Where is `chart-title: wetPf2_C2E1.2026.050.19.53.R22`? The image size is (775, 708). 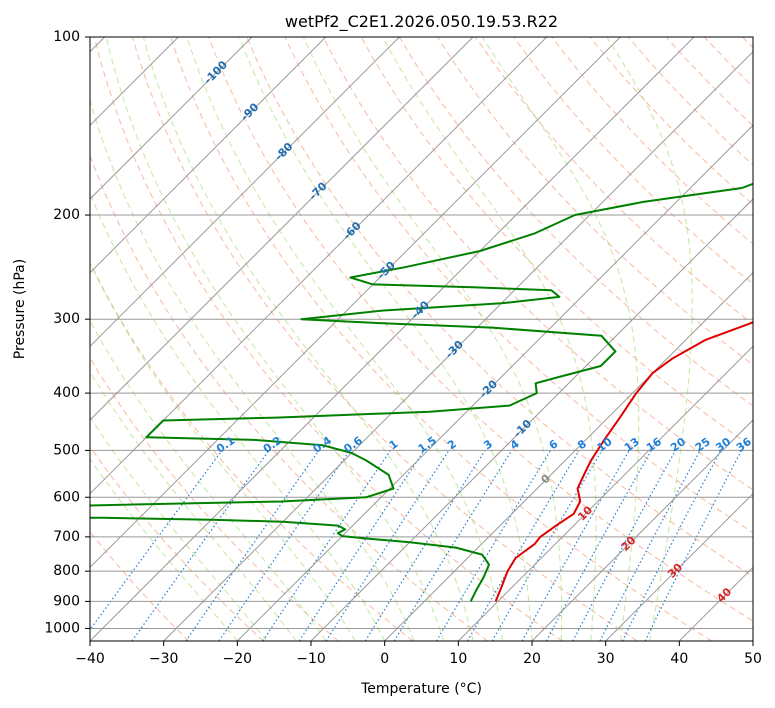 chart-title: wetPf2_C2E1.2026.050.19.53.R22 is located at coordinates (421, 22).